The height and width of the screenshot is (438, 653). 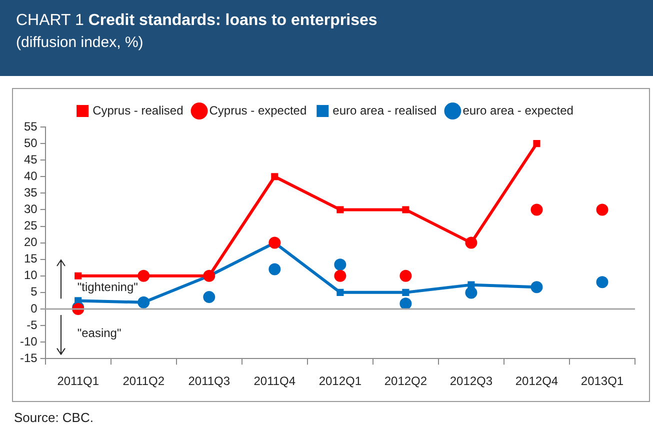 What do you see at coordinates (384, 110) in the screenshot?
I see `legend-label: euro area - realised` at bounding box center [384, 110].